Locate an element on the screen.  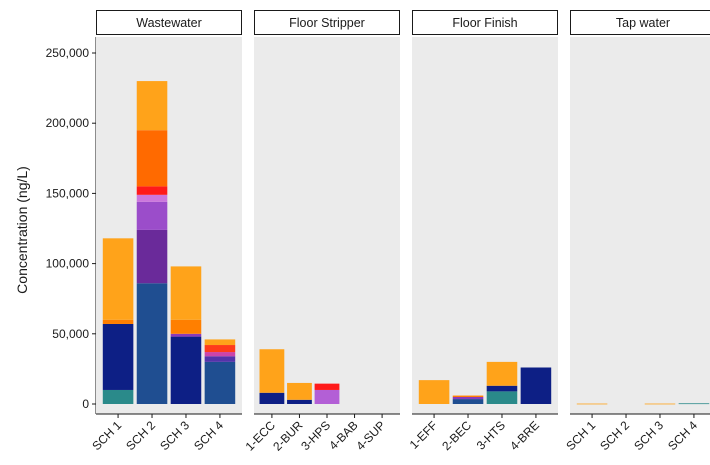
y-tick-label: 50,000 is located at coordinates (70, 334).